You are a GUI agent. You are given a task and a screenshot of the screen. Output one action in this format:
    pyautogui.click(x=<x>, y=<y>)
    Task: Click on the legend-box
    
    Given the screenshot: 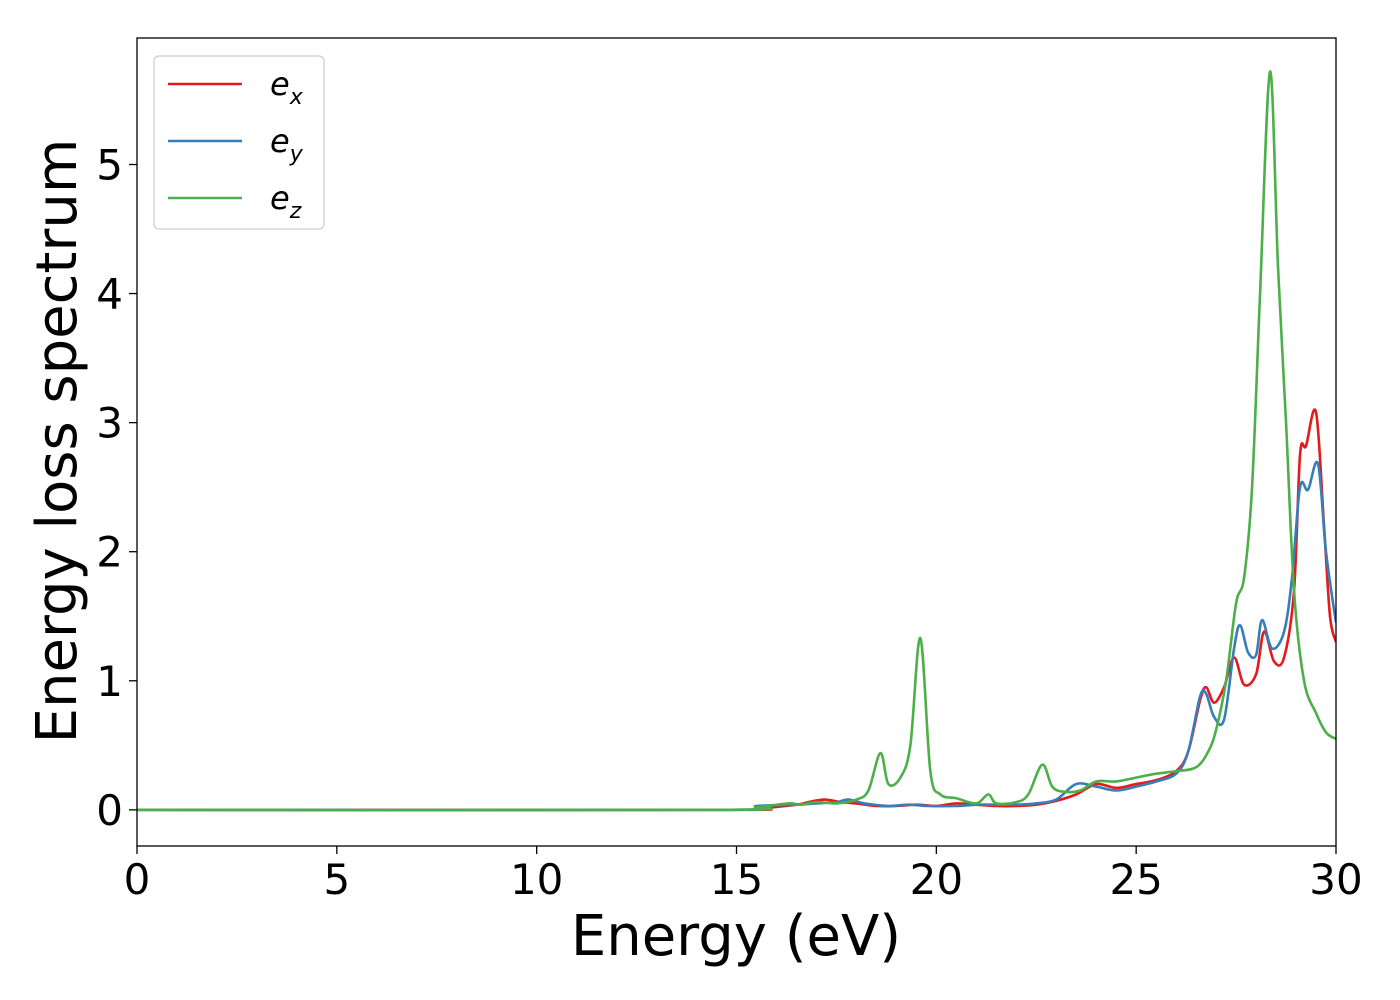 What is the action you would take?
    pyautogui.click(x=239, y=142)
    